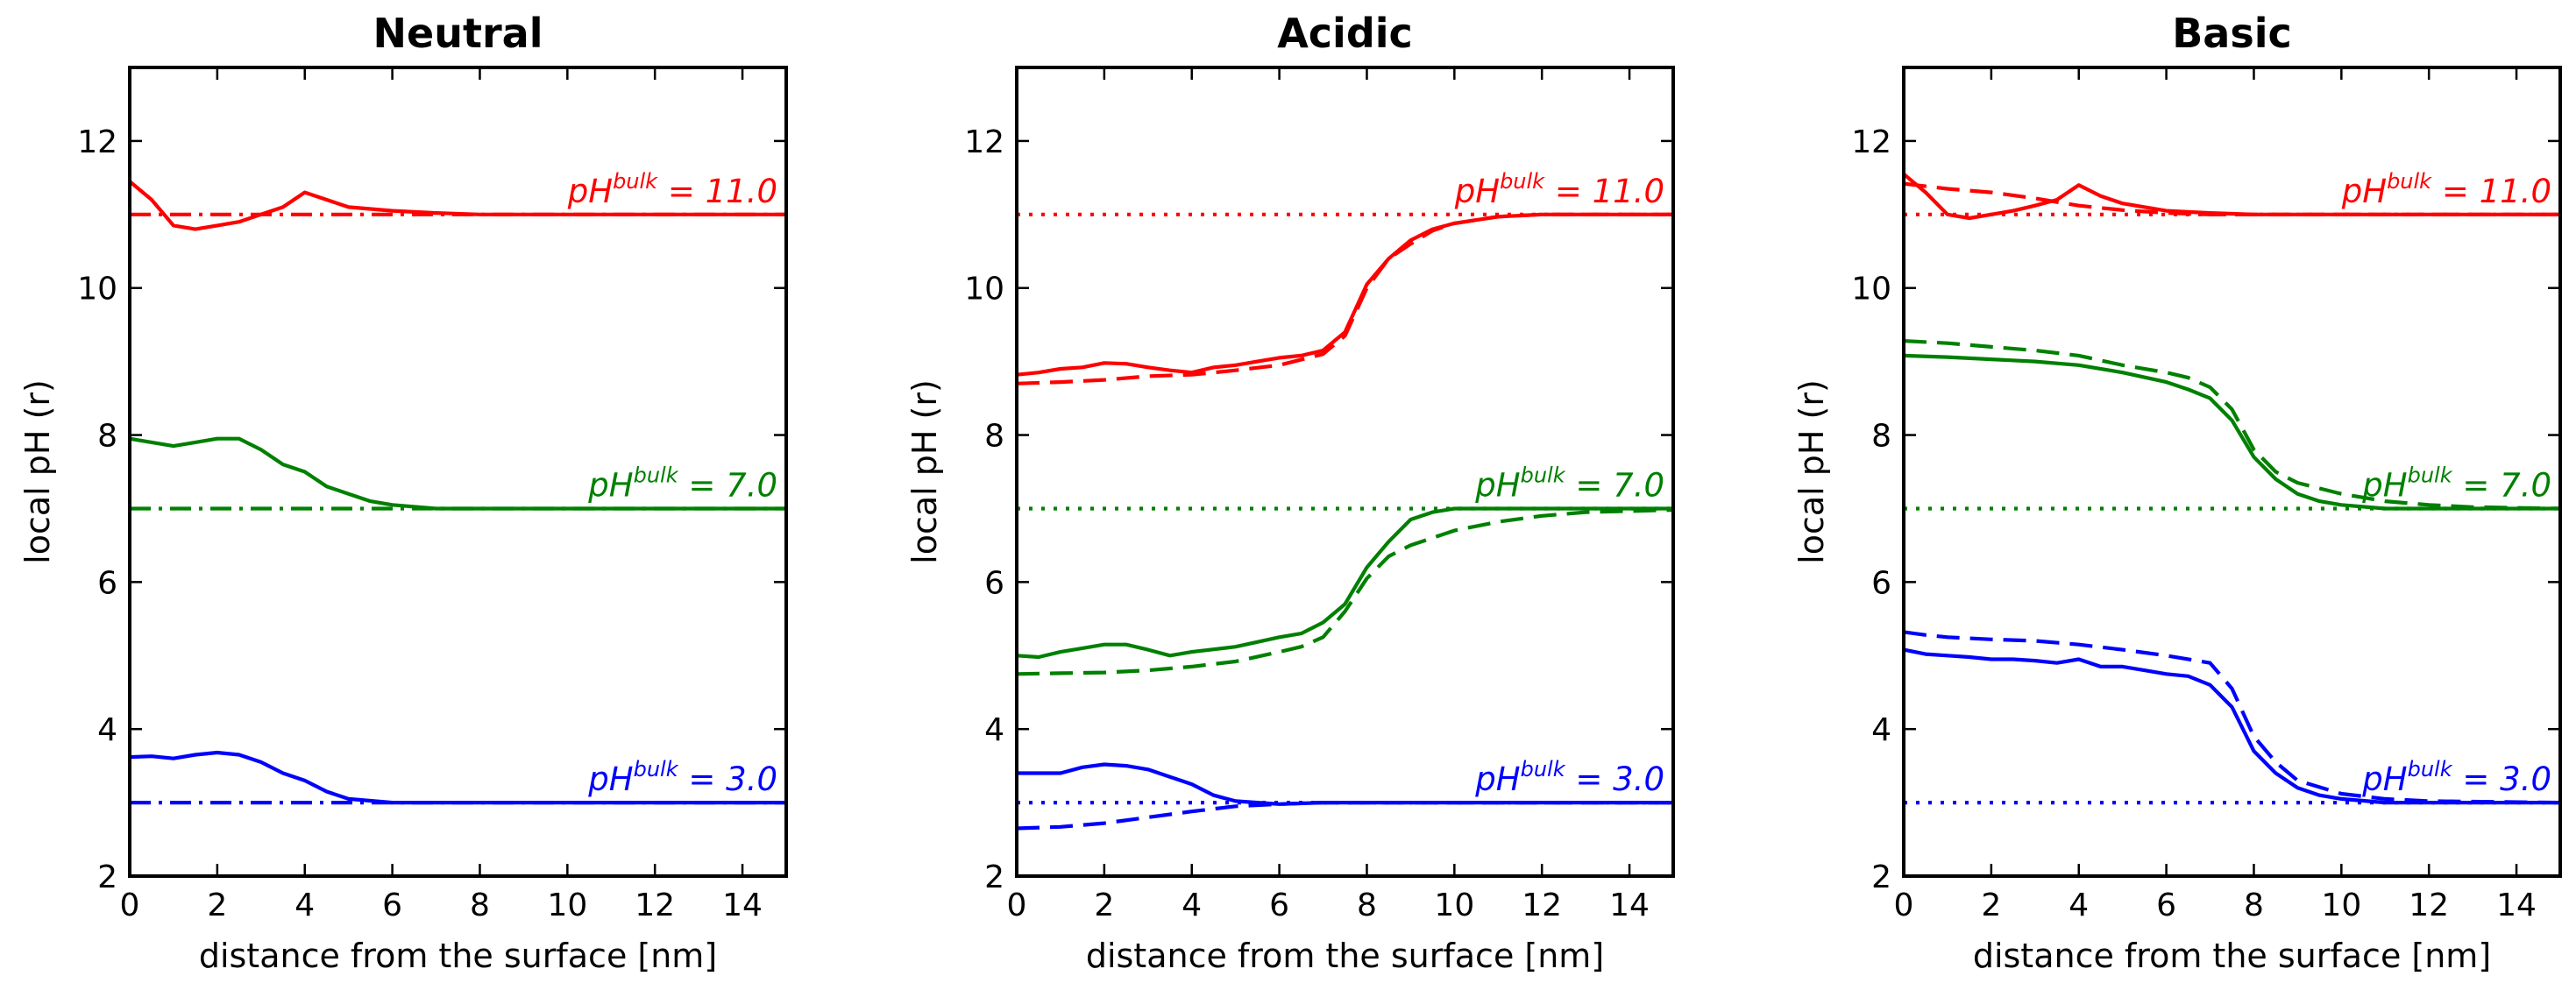 This screenshot has width=2576, height=990. I want to click on chart-title: Neutral, so click(458, 33).